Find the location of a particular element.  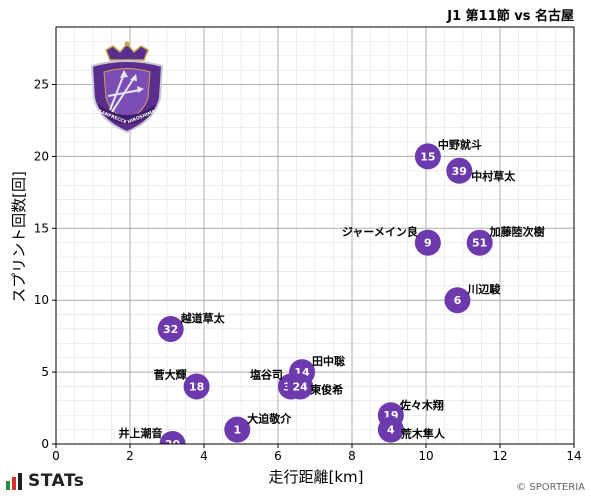

logo-bar-red is located at coordinates (14, 483).